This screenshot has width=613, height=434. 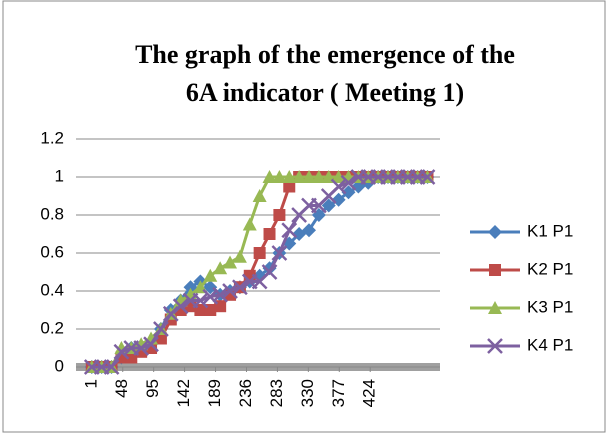 What do you see at coordinates (325, 92) in the screenshot?
I see `chart-title: 6A indicator ( Meeting 1)` at bounding box center [325, 92].